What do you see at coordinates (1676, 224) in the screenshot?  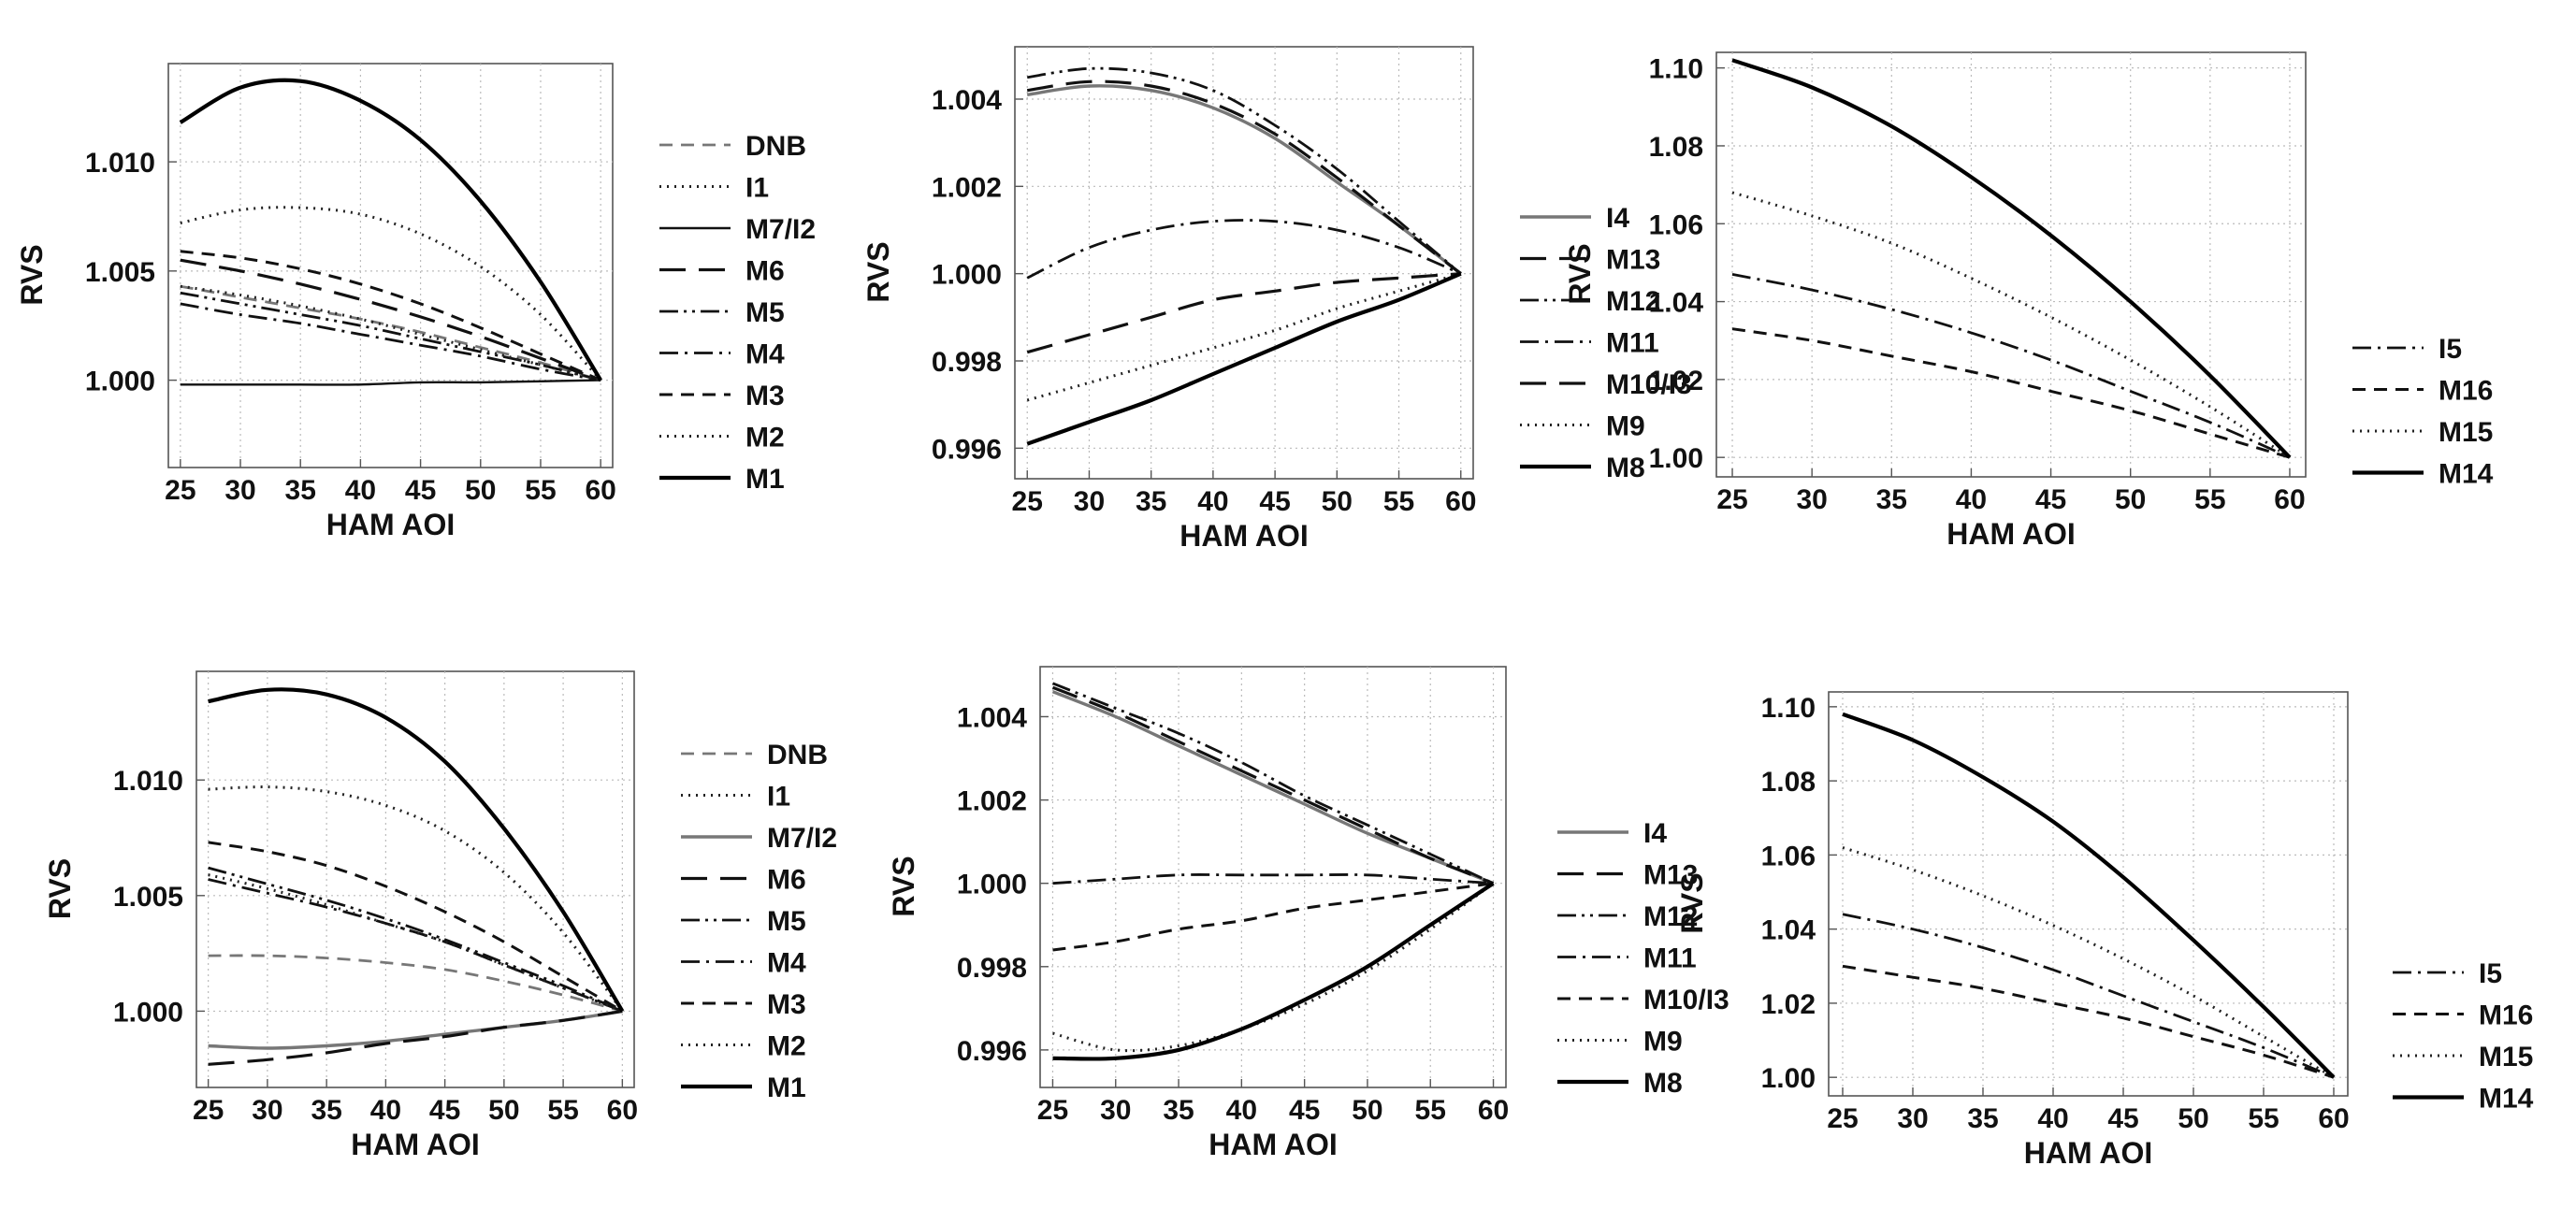 I see `y-tick-label: 1.06` at bounding box center [1676, 224].